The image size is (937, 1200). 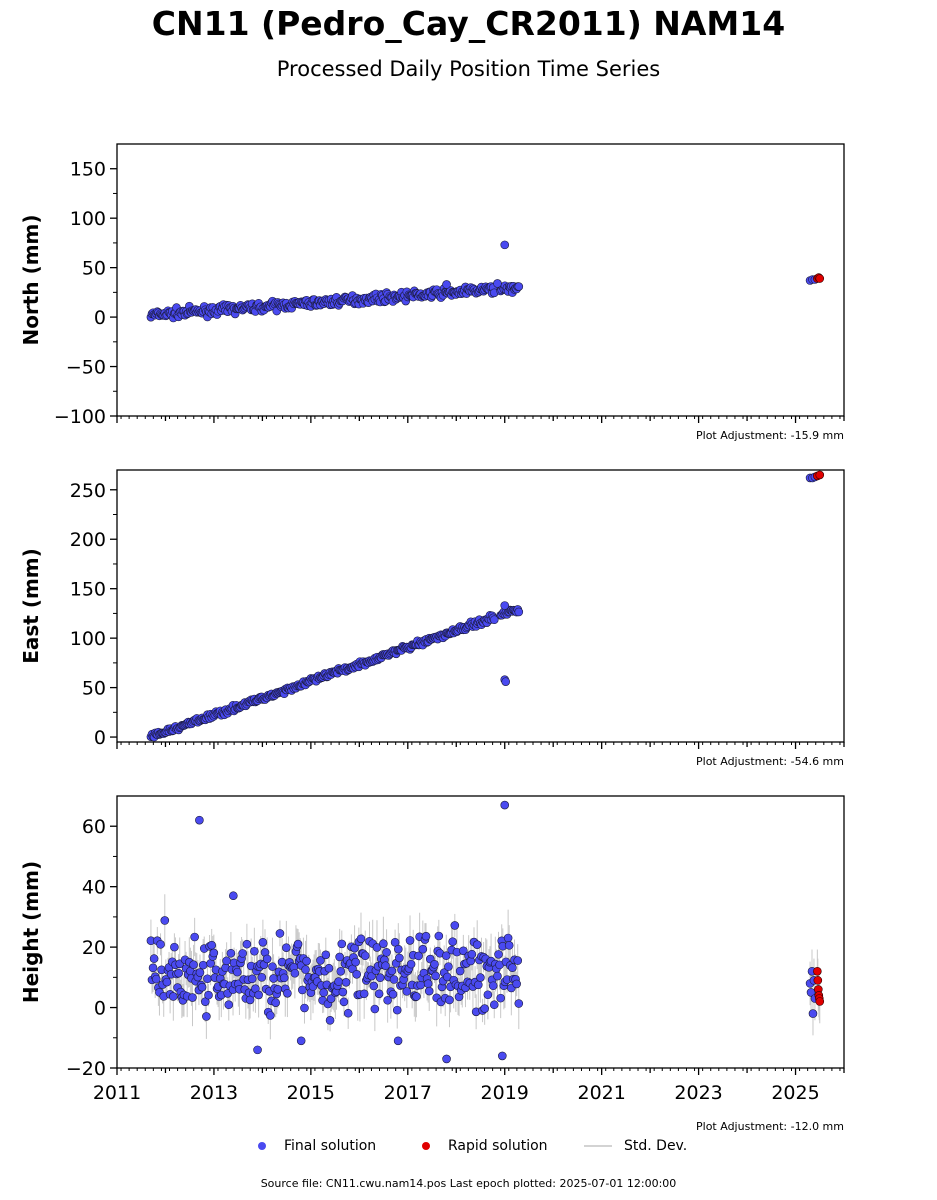 What do you see at coordinates (468, 23) in the screenshot?
I see `chart-title: CN11 (Pedro_Cay_CR2011) NAM14` at bounding box center [468, 23].